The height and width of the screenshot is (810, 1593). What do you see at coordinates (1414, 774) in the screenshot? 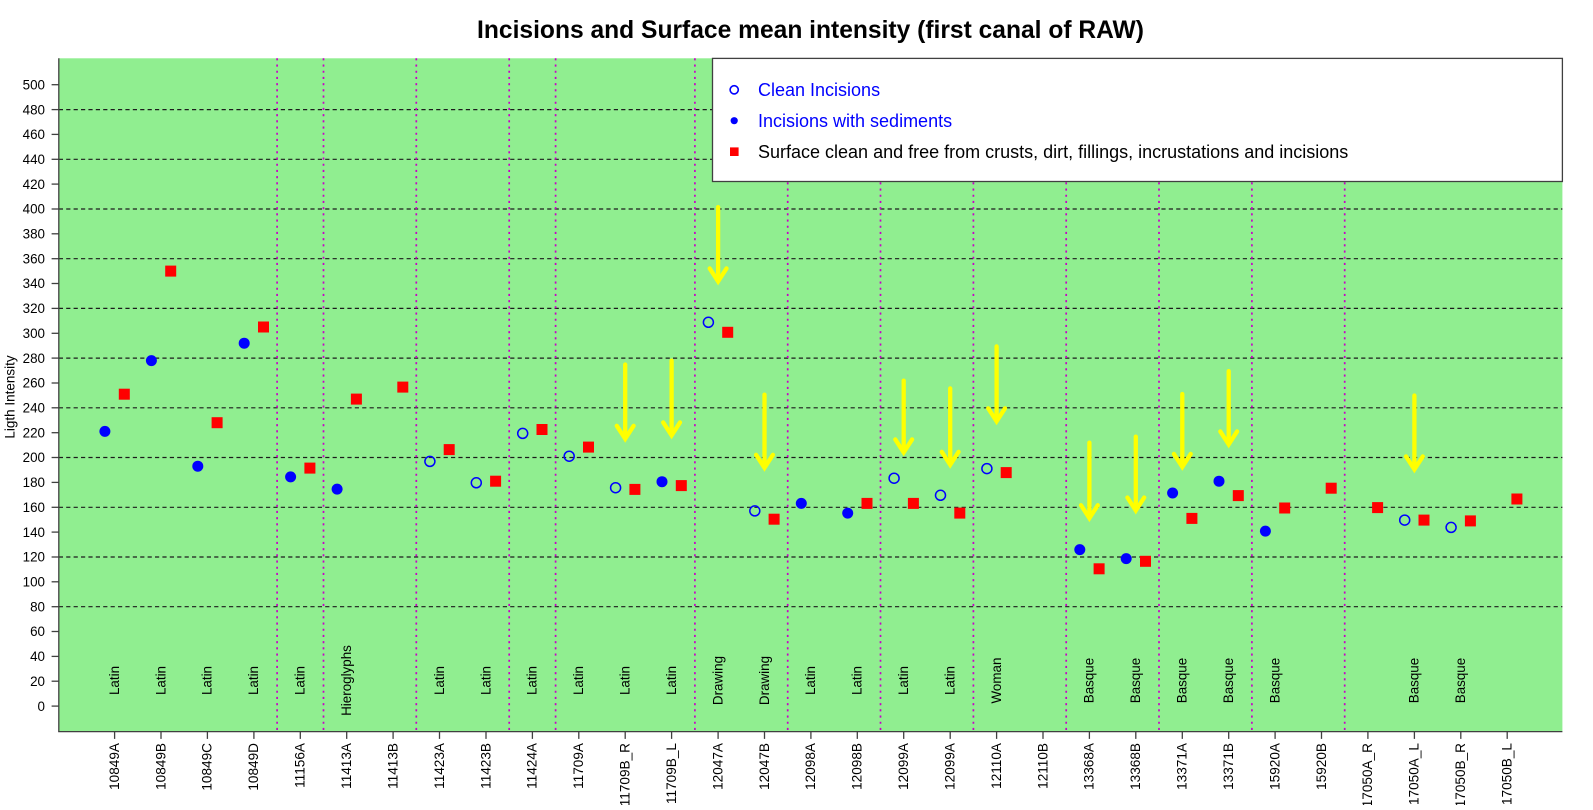
I see `svg-text: 17050A_L` at bounding box center [1414, 774].